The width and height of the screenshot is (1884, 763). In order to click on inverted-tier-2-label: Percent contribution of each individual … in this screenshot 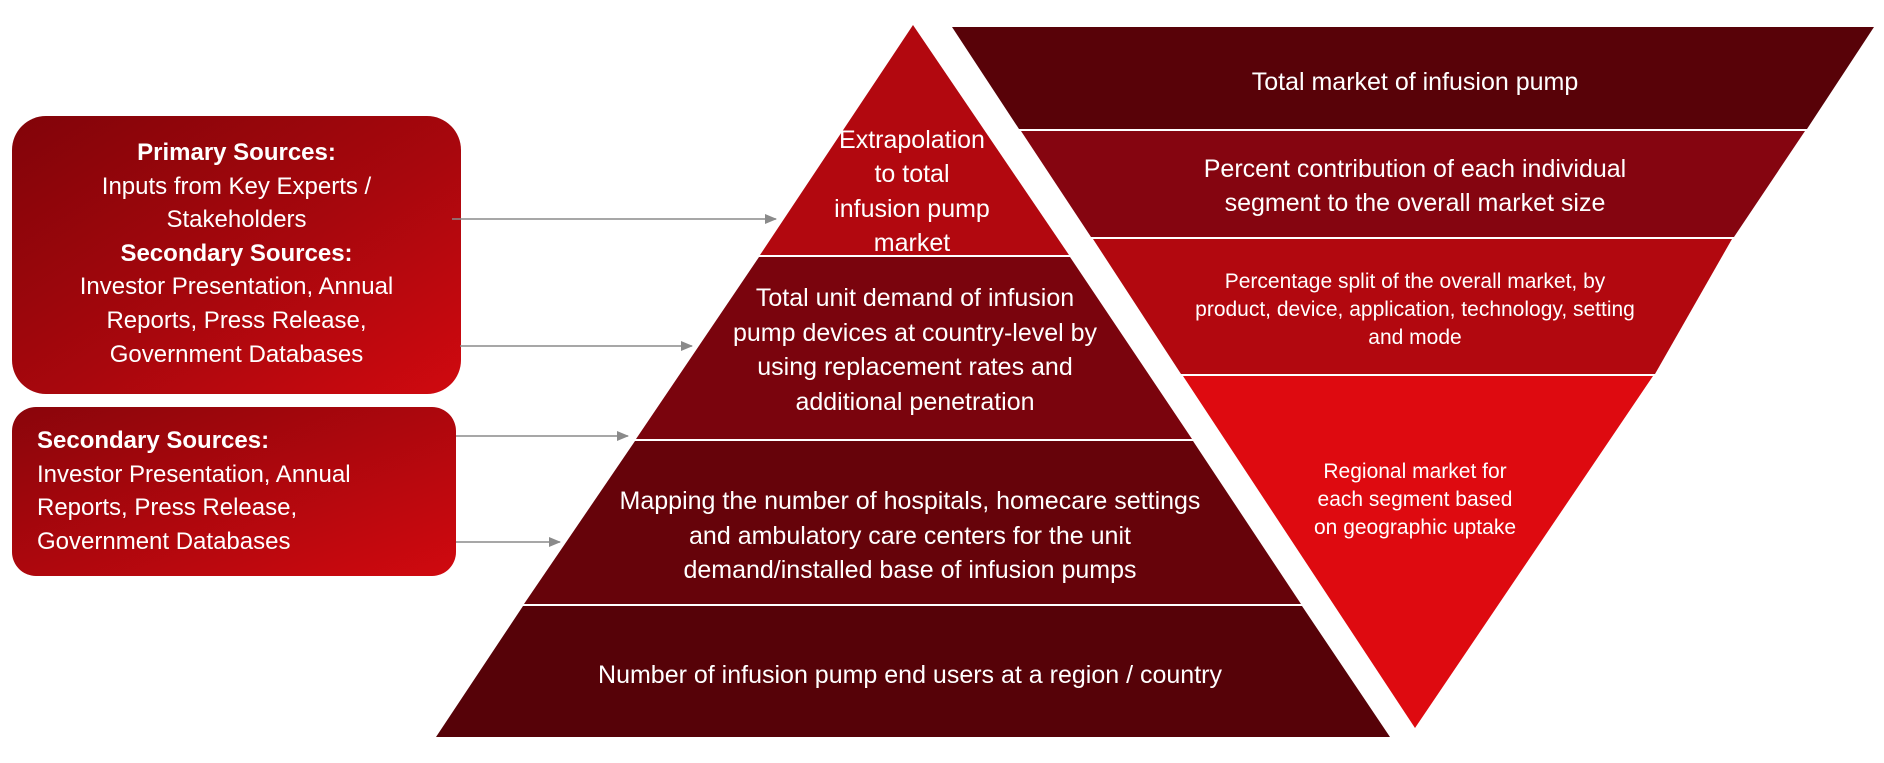, I will do `click(1415, 186)`.